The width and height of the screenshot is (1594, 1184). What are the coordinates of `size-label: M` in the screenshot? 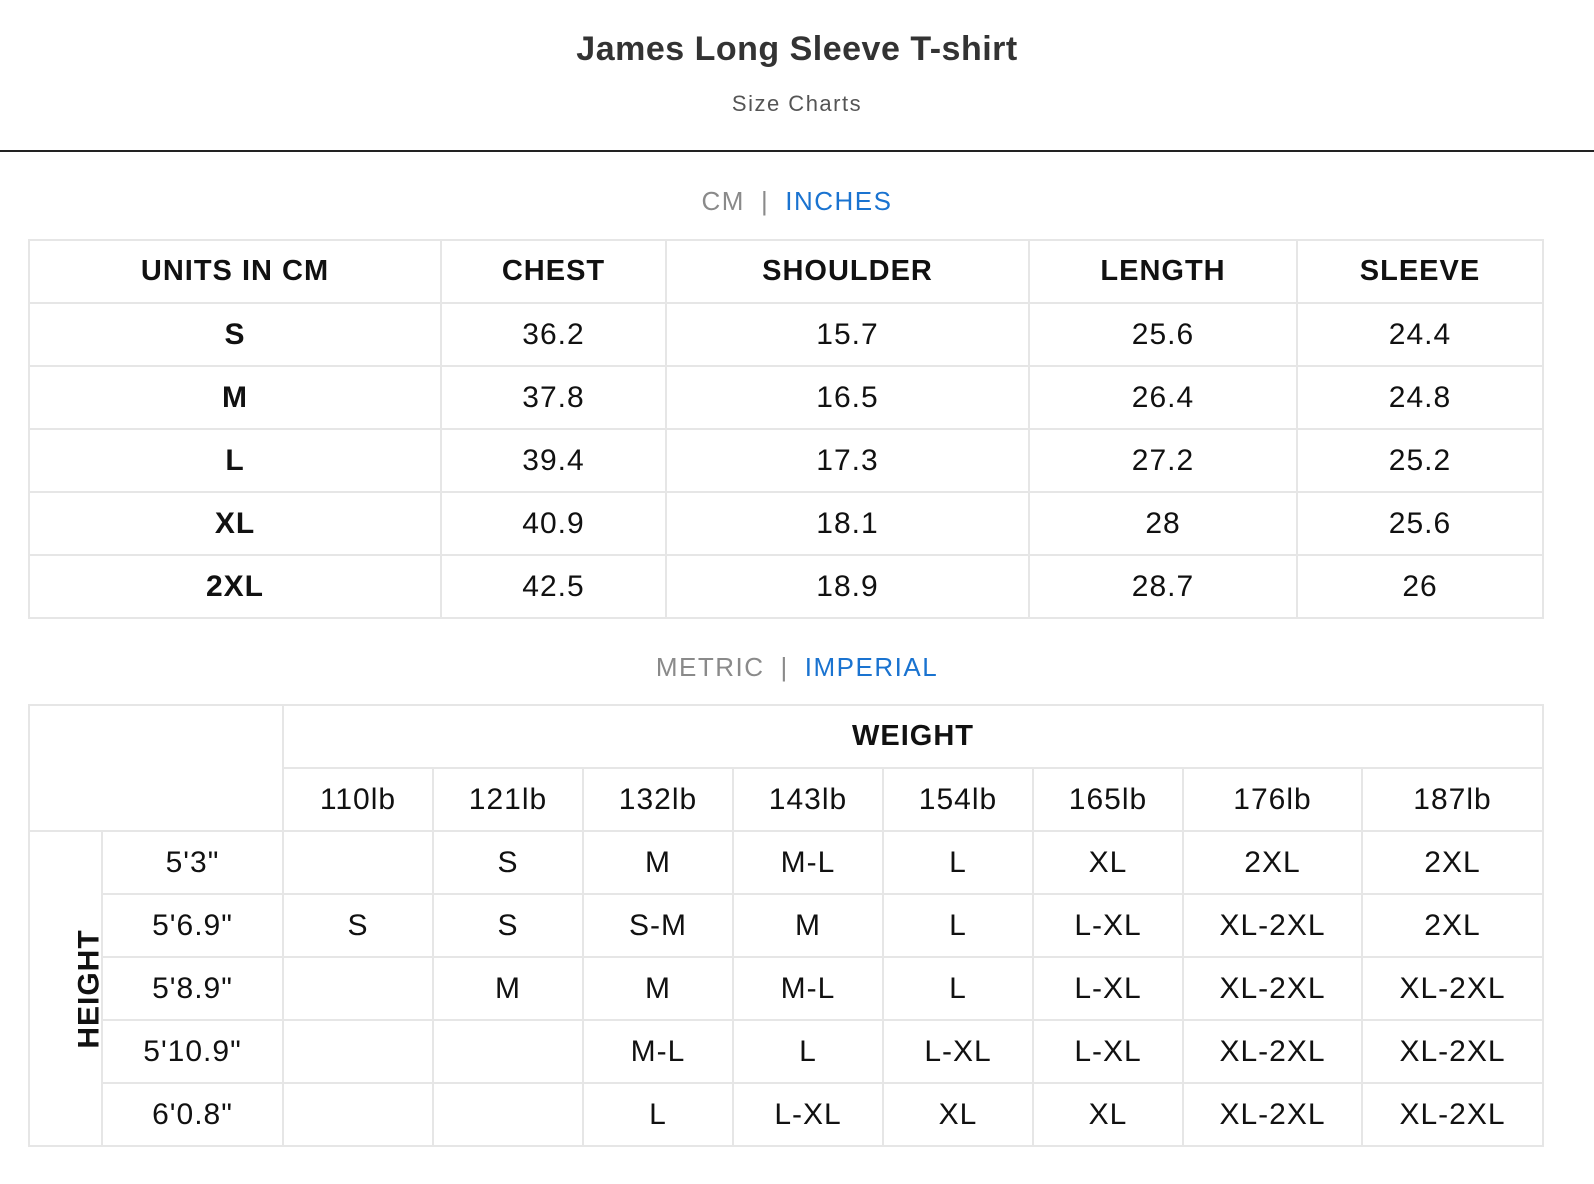 It's located at (235, 397).